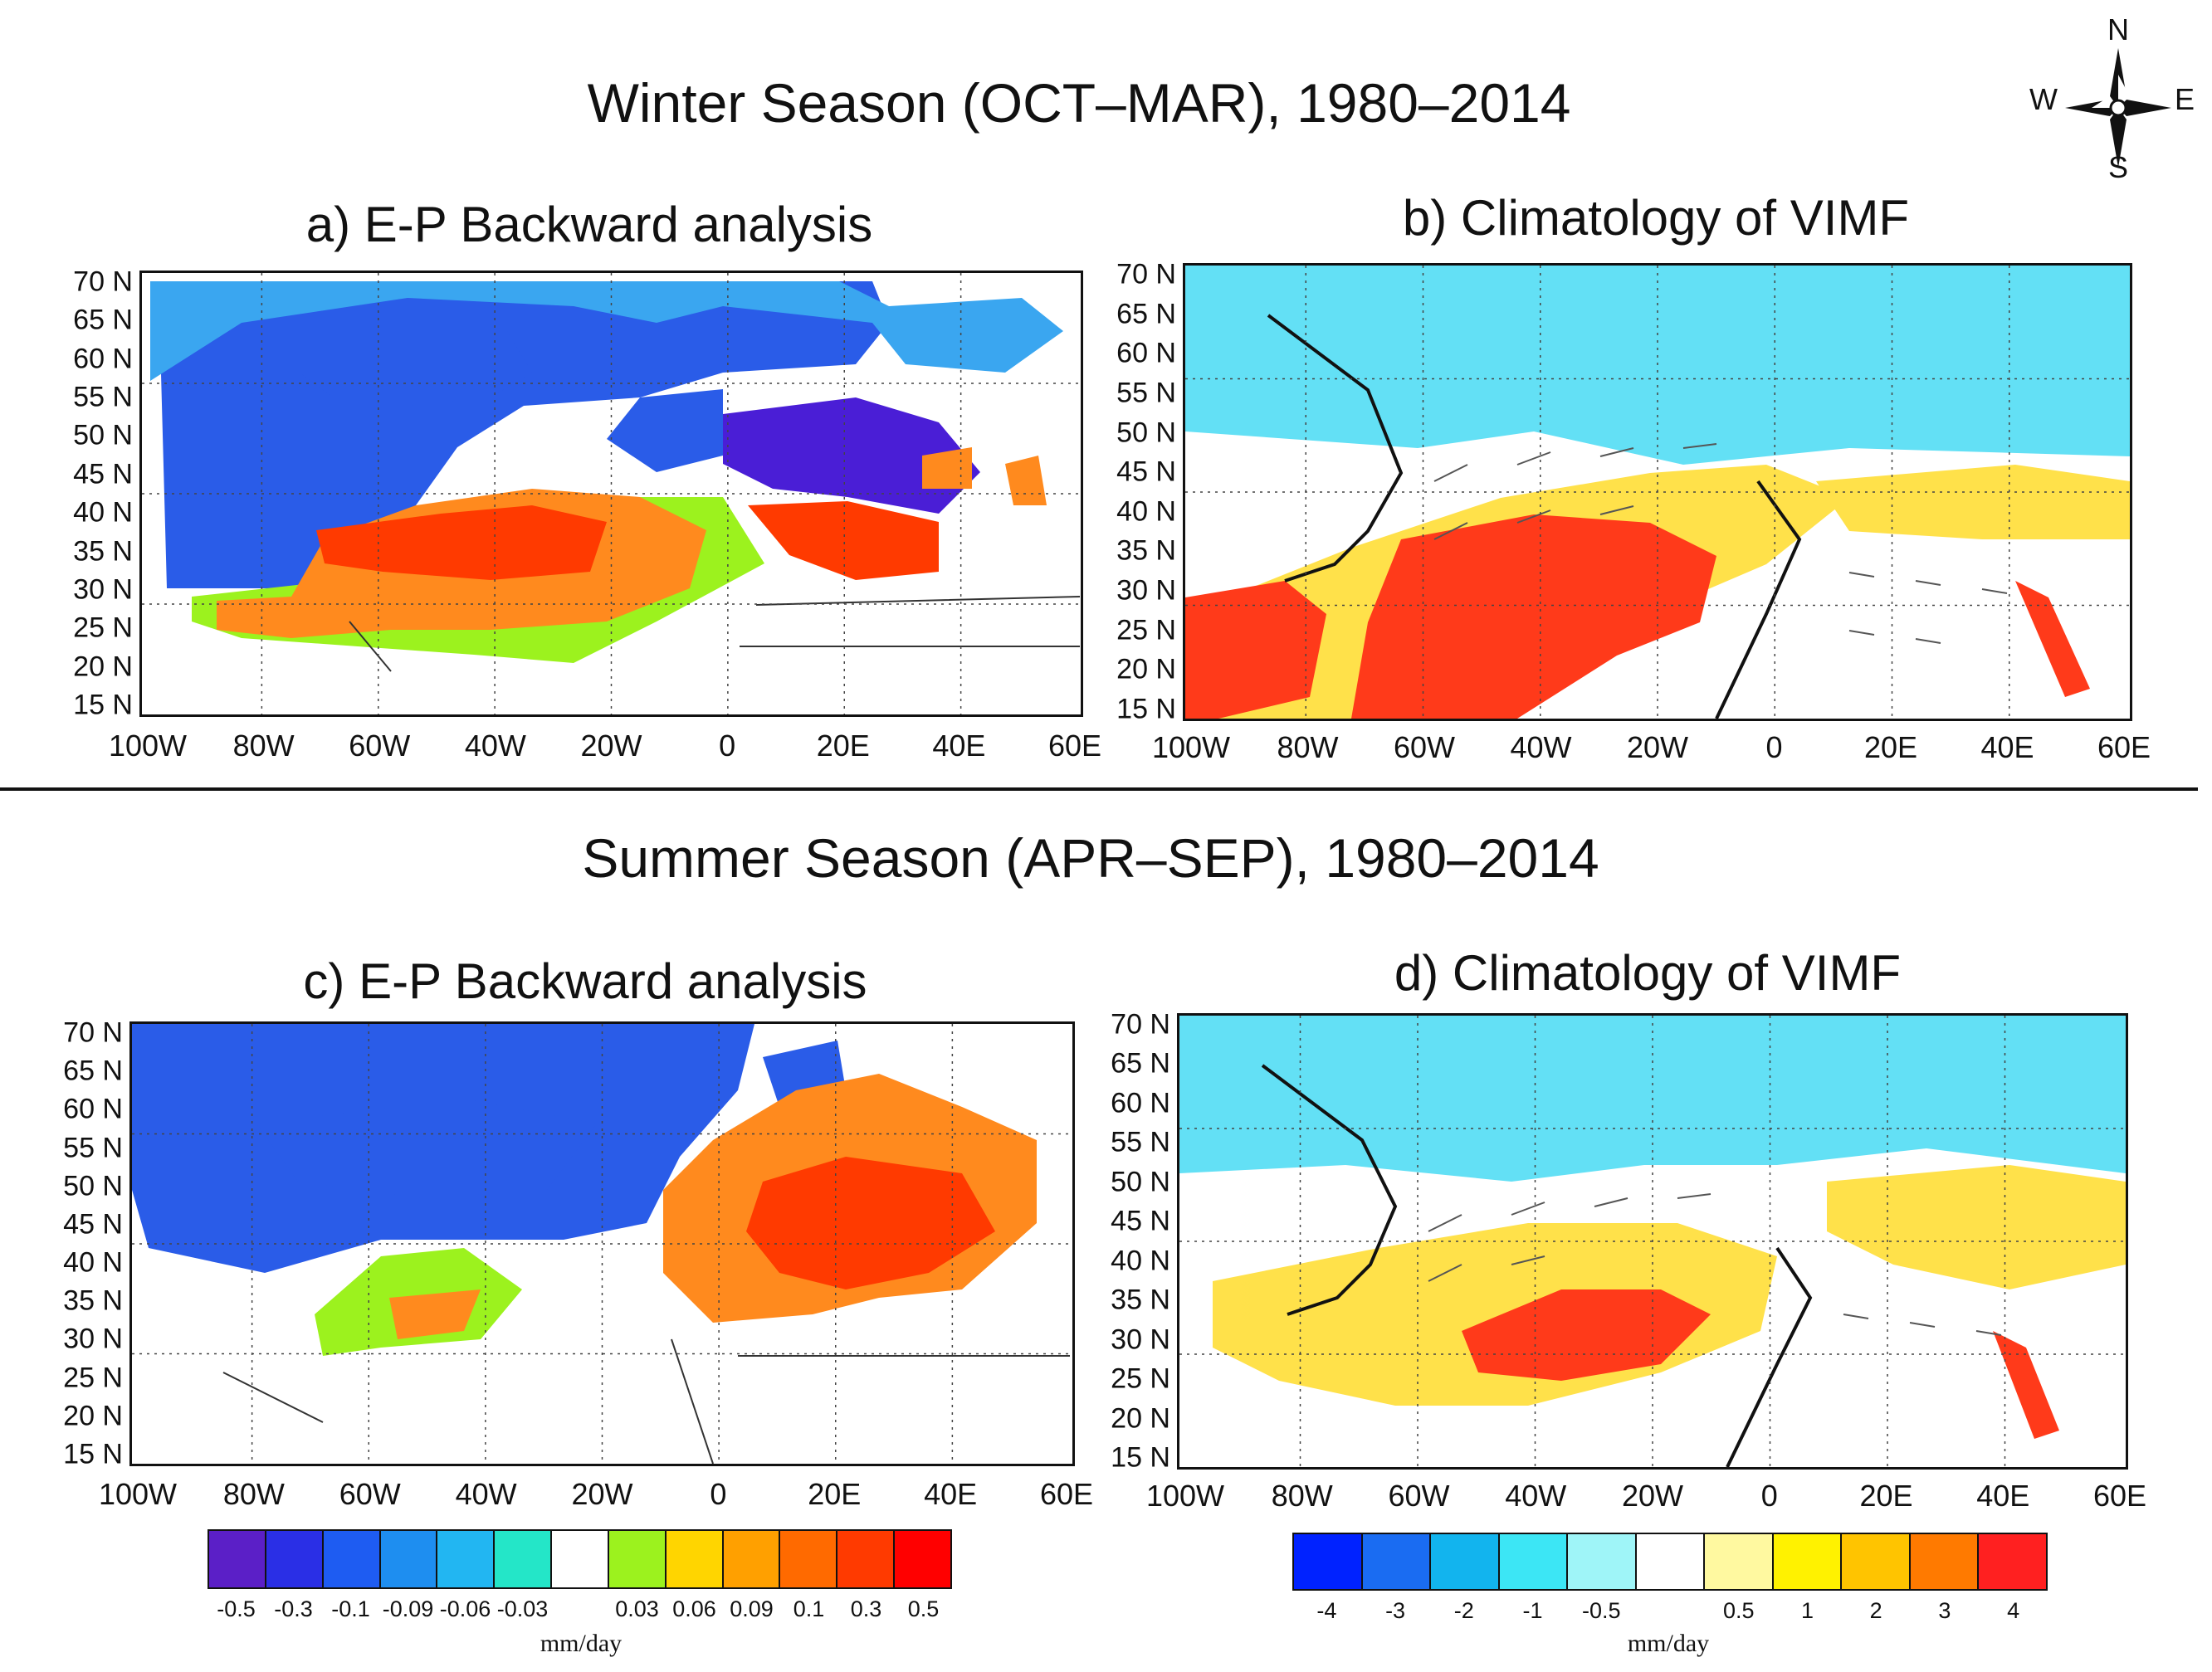 The width and height of the screenshot is (2212, 1672). What do you see at coordinates (1396, 1611) in the screenshot?
I see `colorbar-label: -3` at bounding box center [1396, 1611].